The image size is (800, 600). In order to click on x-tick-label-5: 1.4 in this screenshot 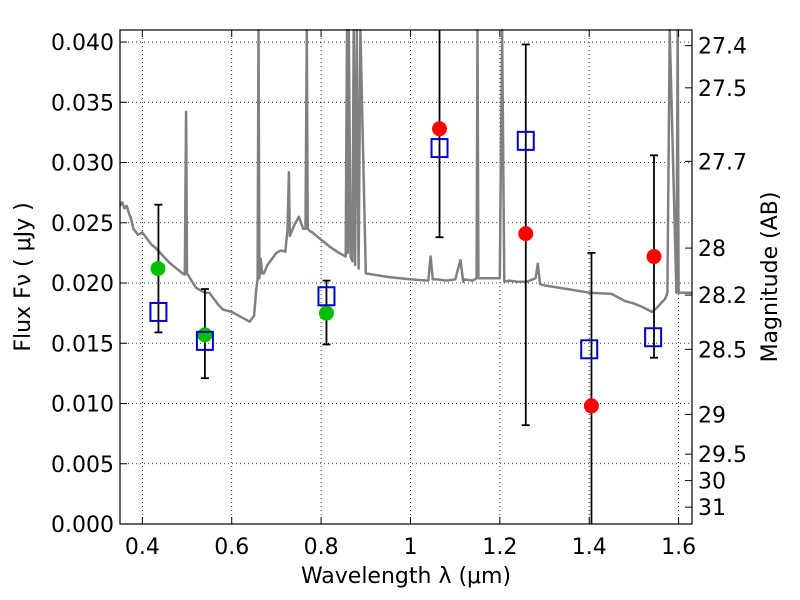, I will do `click(589, 547)`.